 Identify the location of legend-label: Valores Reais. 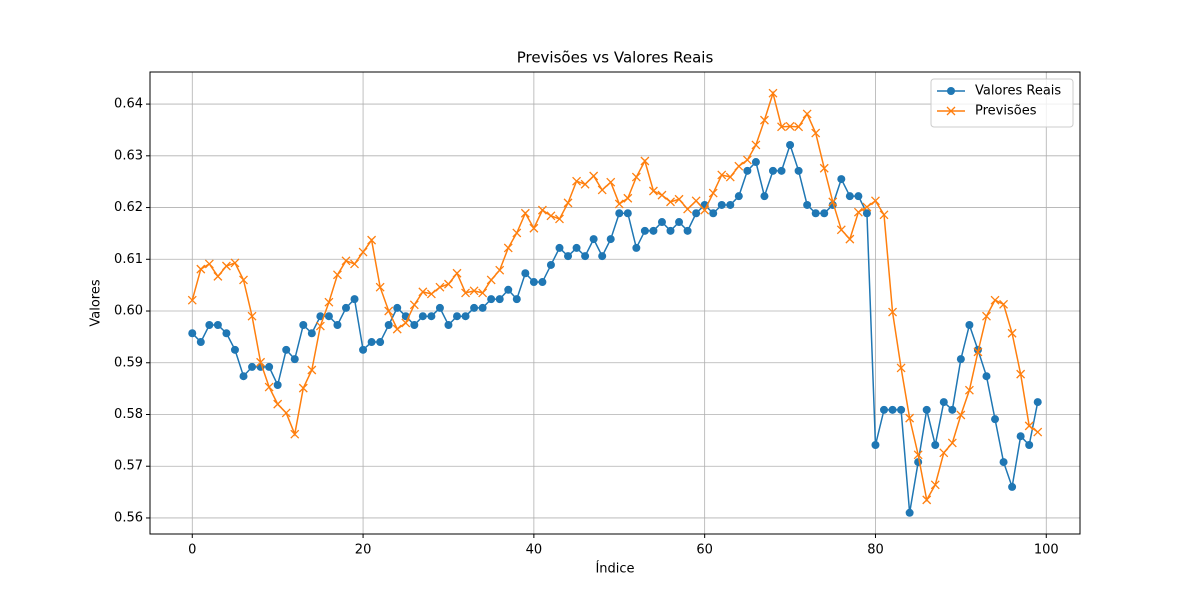
(1018, 91).